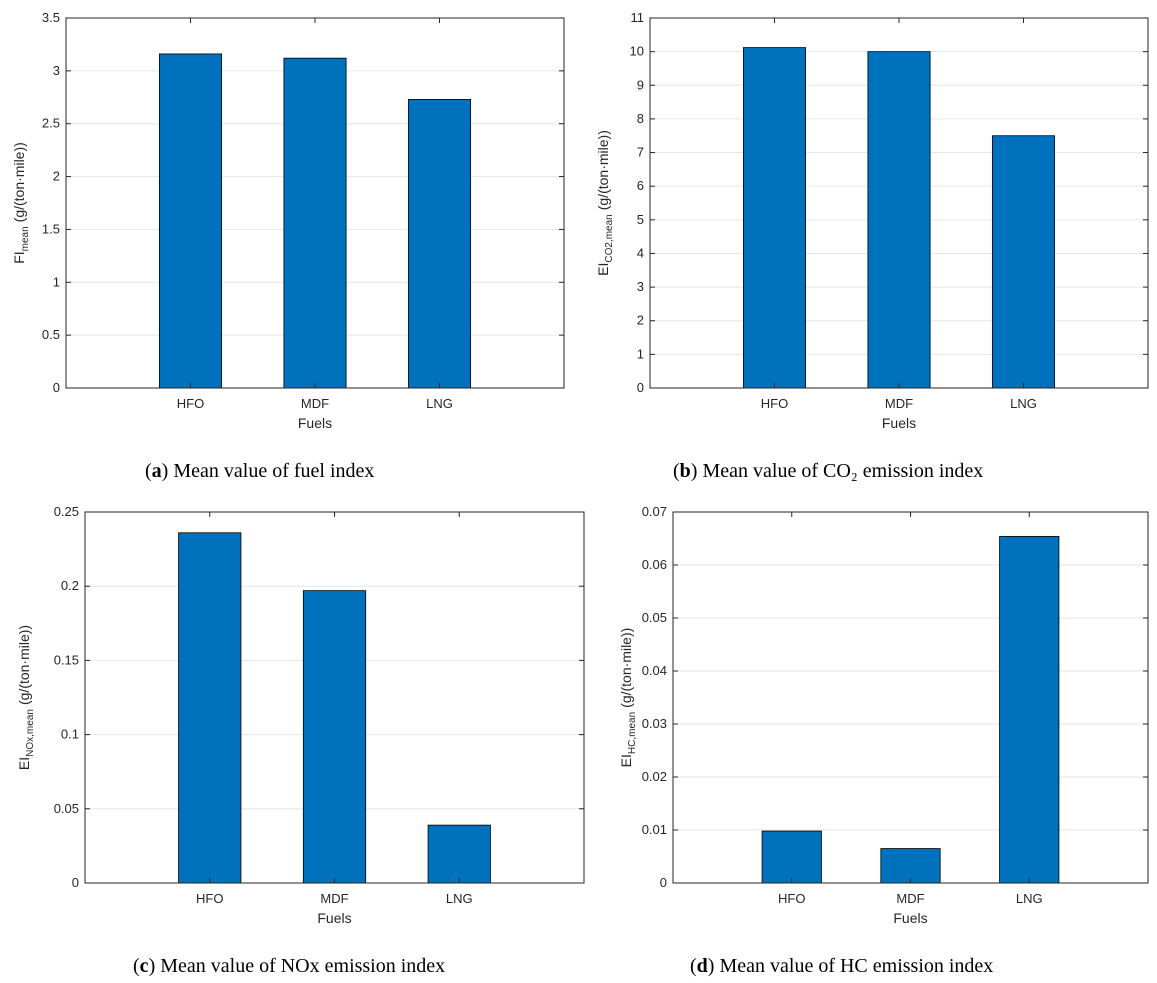 The image size is (1157, 983). I want to click on y-tick-label: 5, so click(640, 219).